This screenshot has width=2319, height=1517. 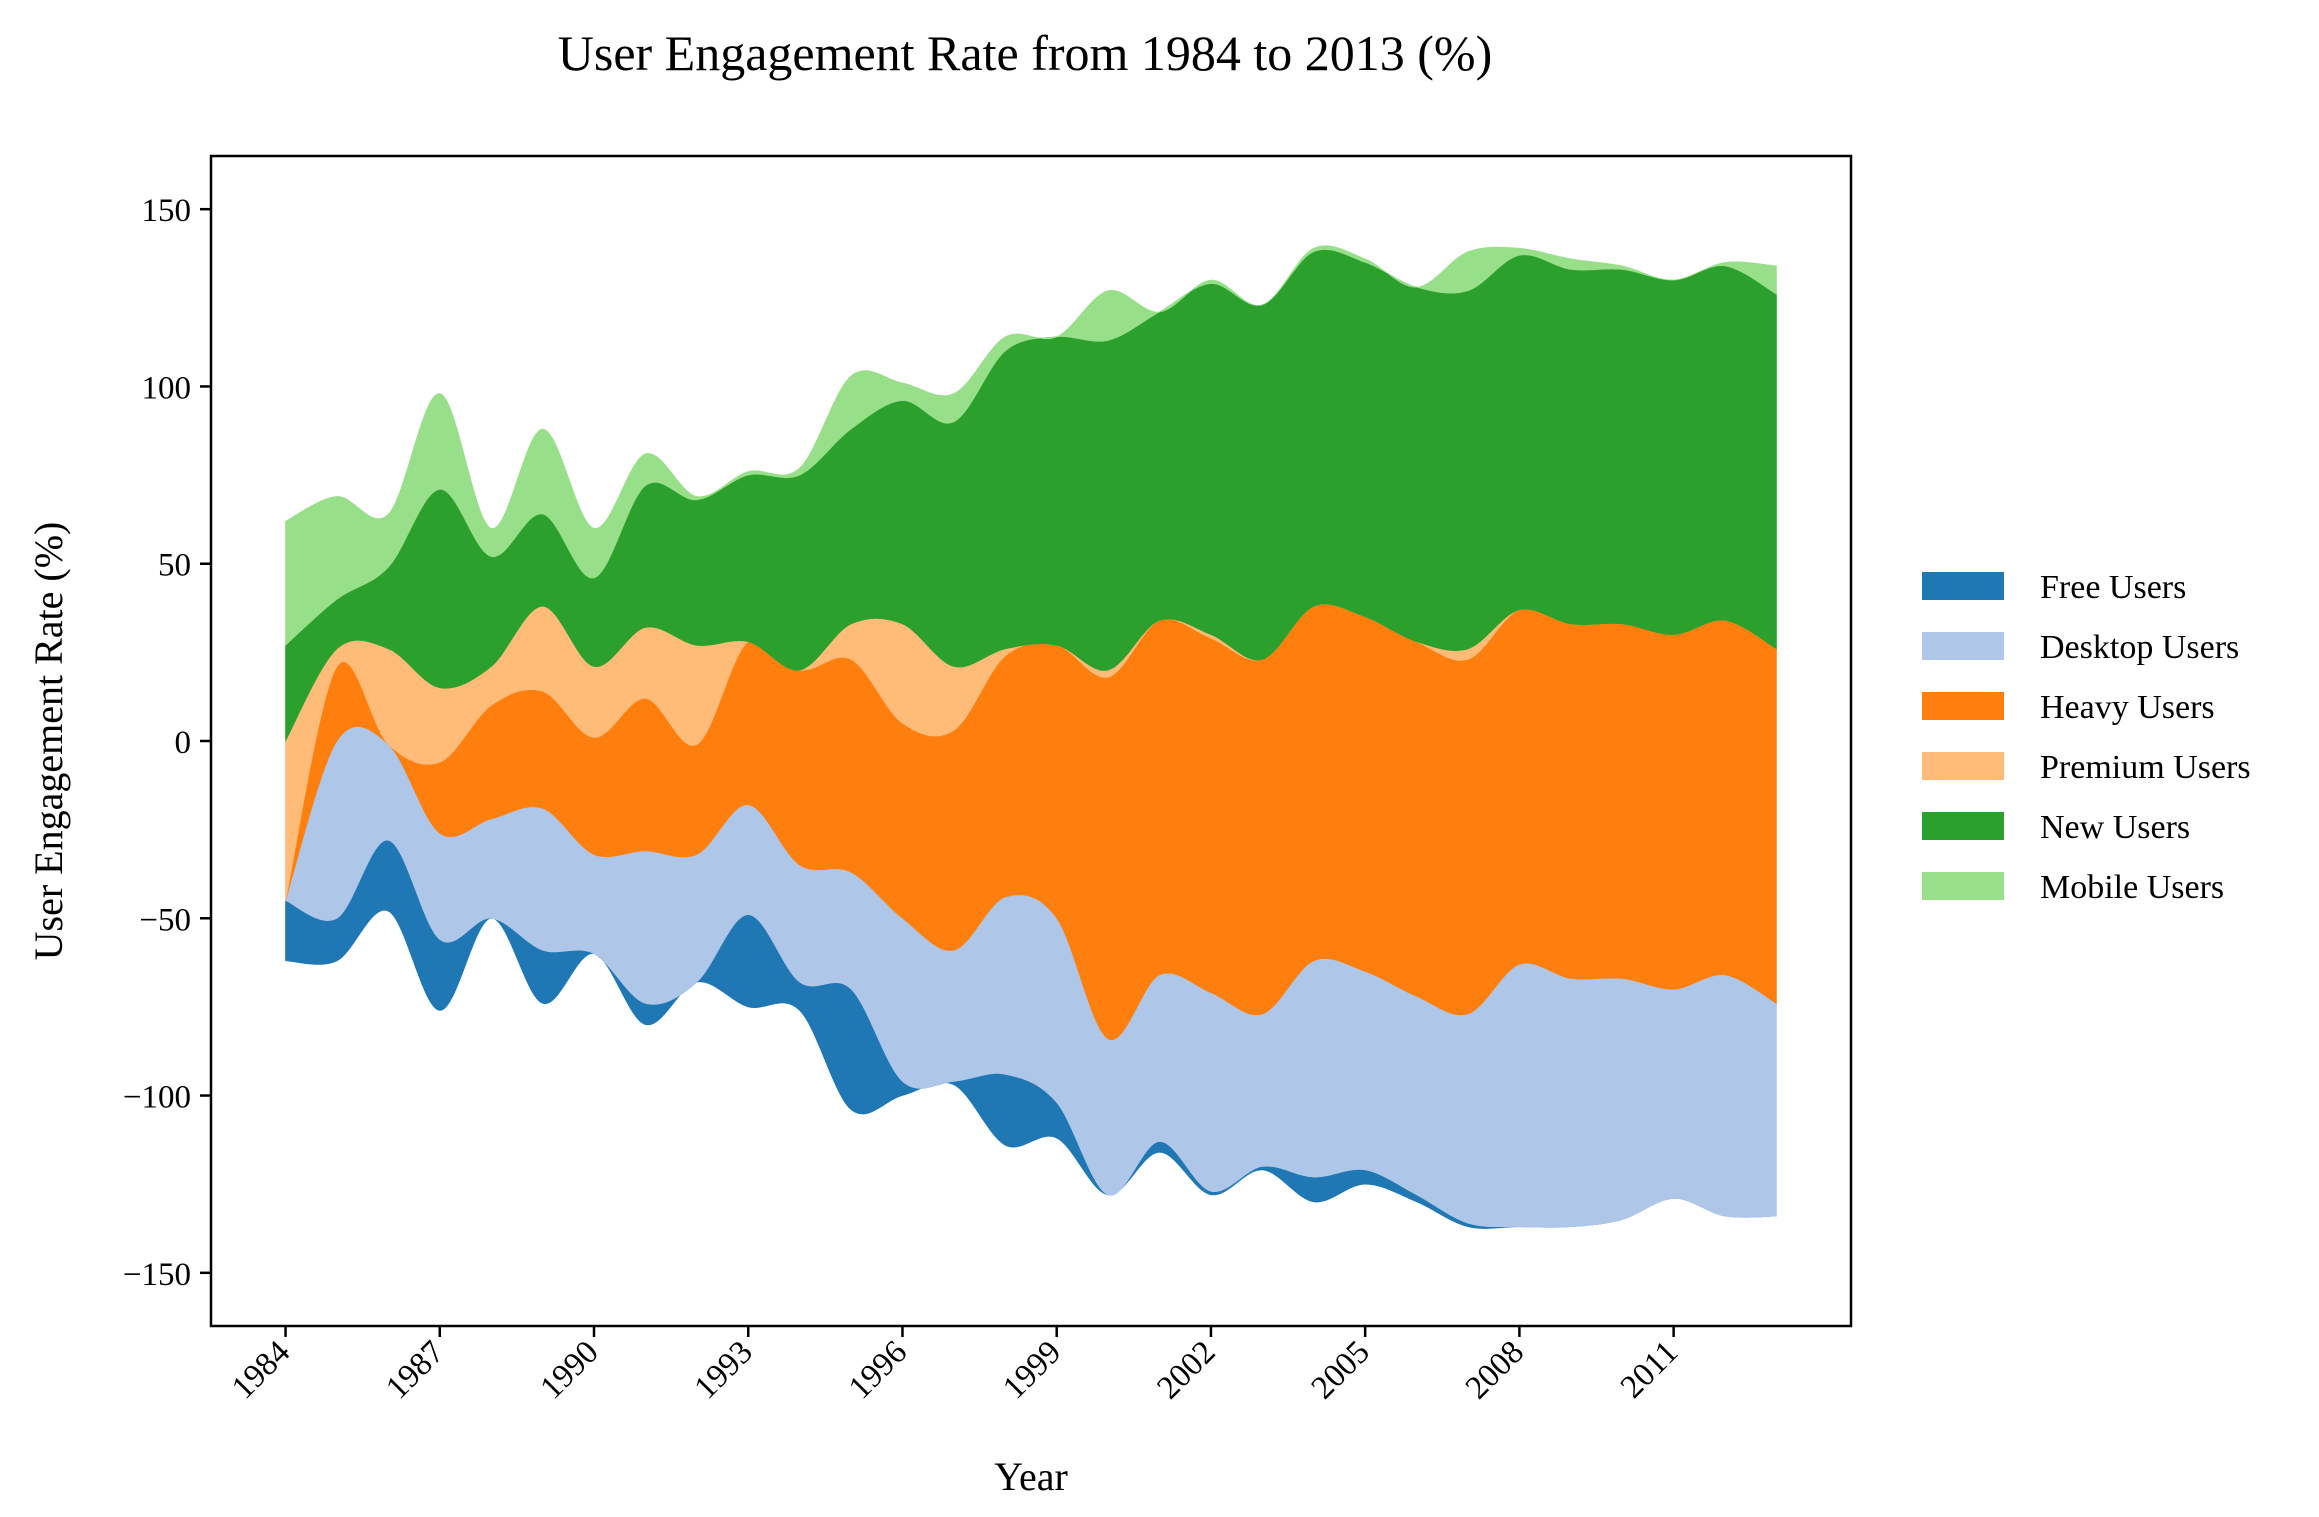 I want to click on legend-label: Mobile Users, so click(x=2132, y=887).